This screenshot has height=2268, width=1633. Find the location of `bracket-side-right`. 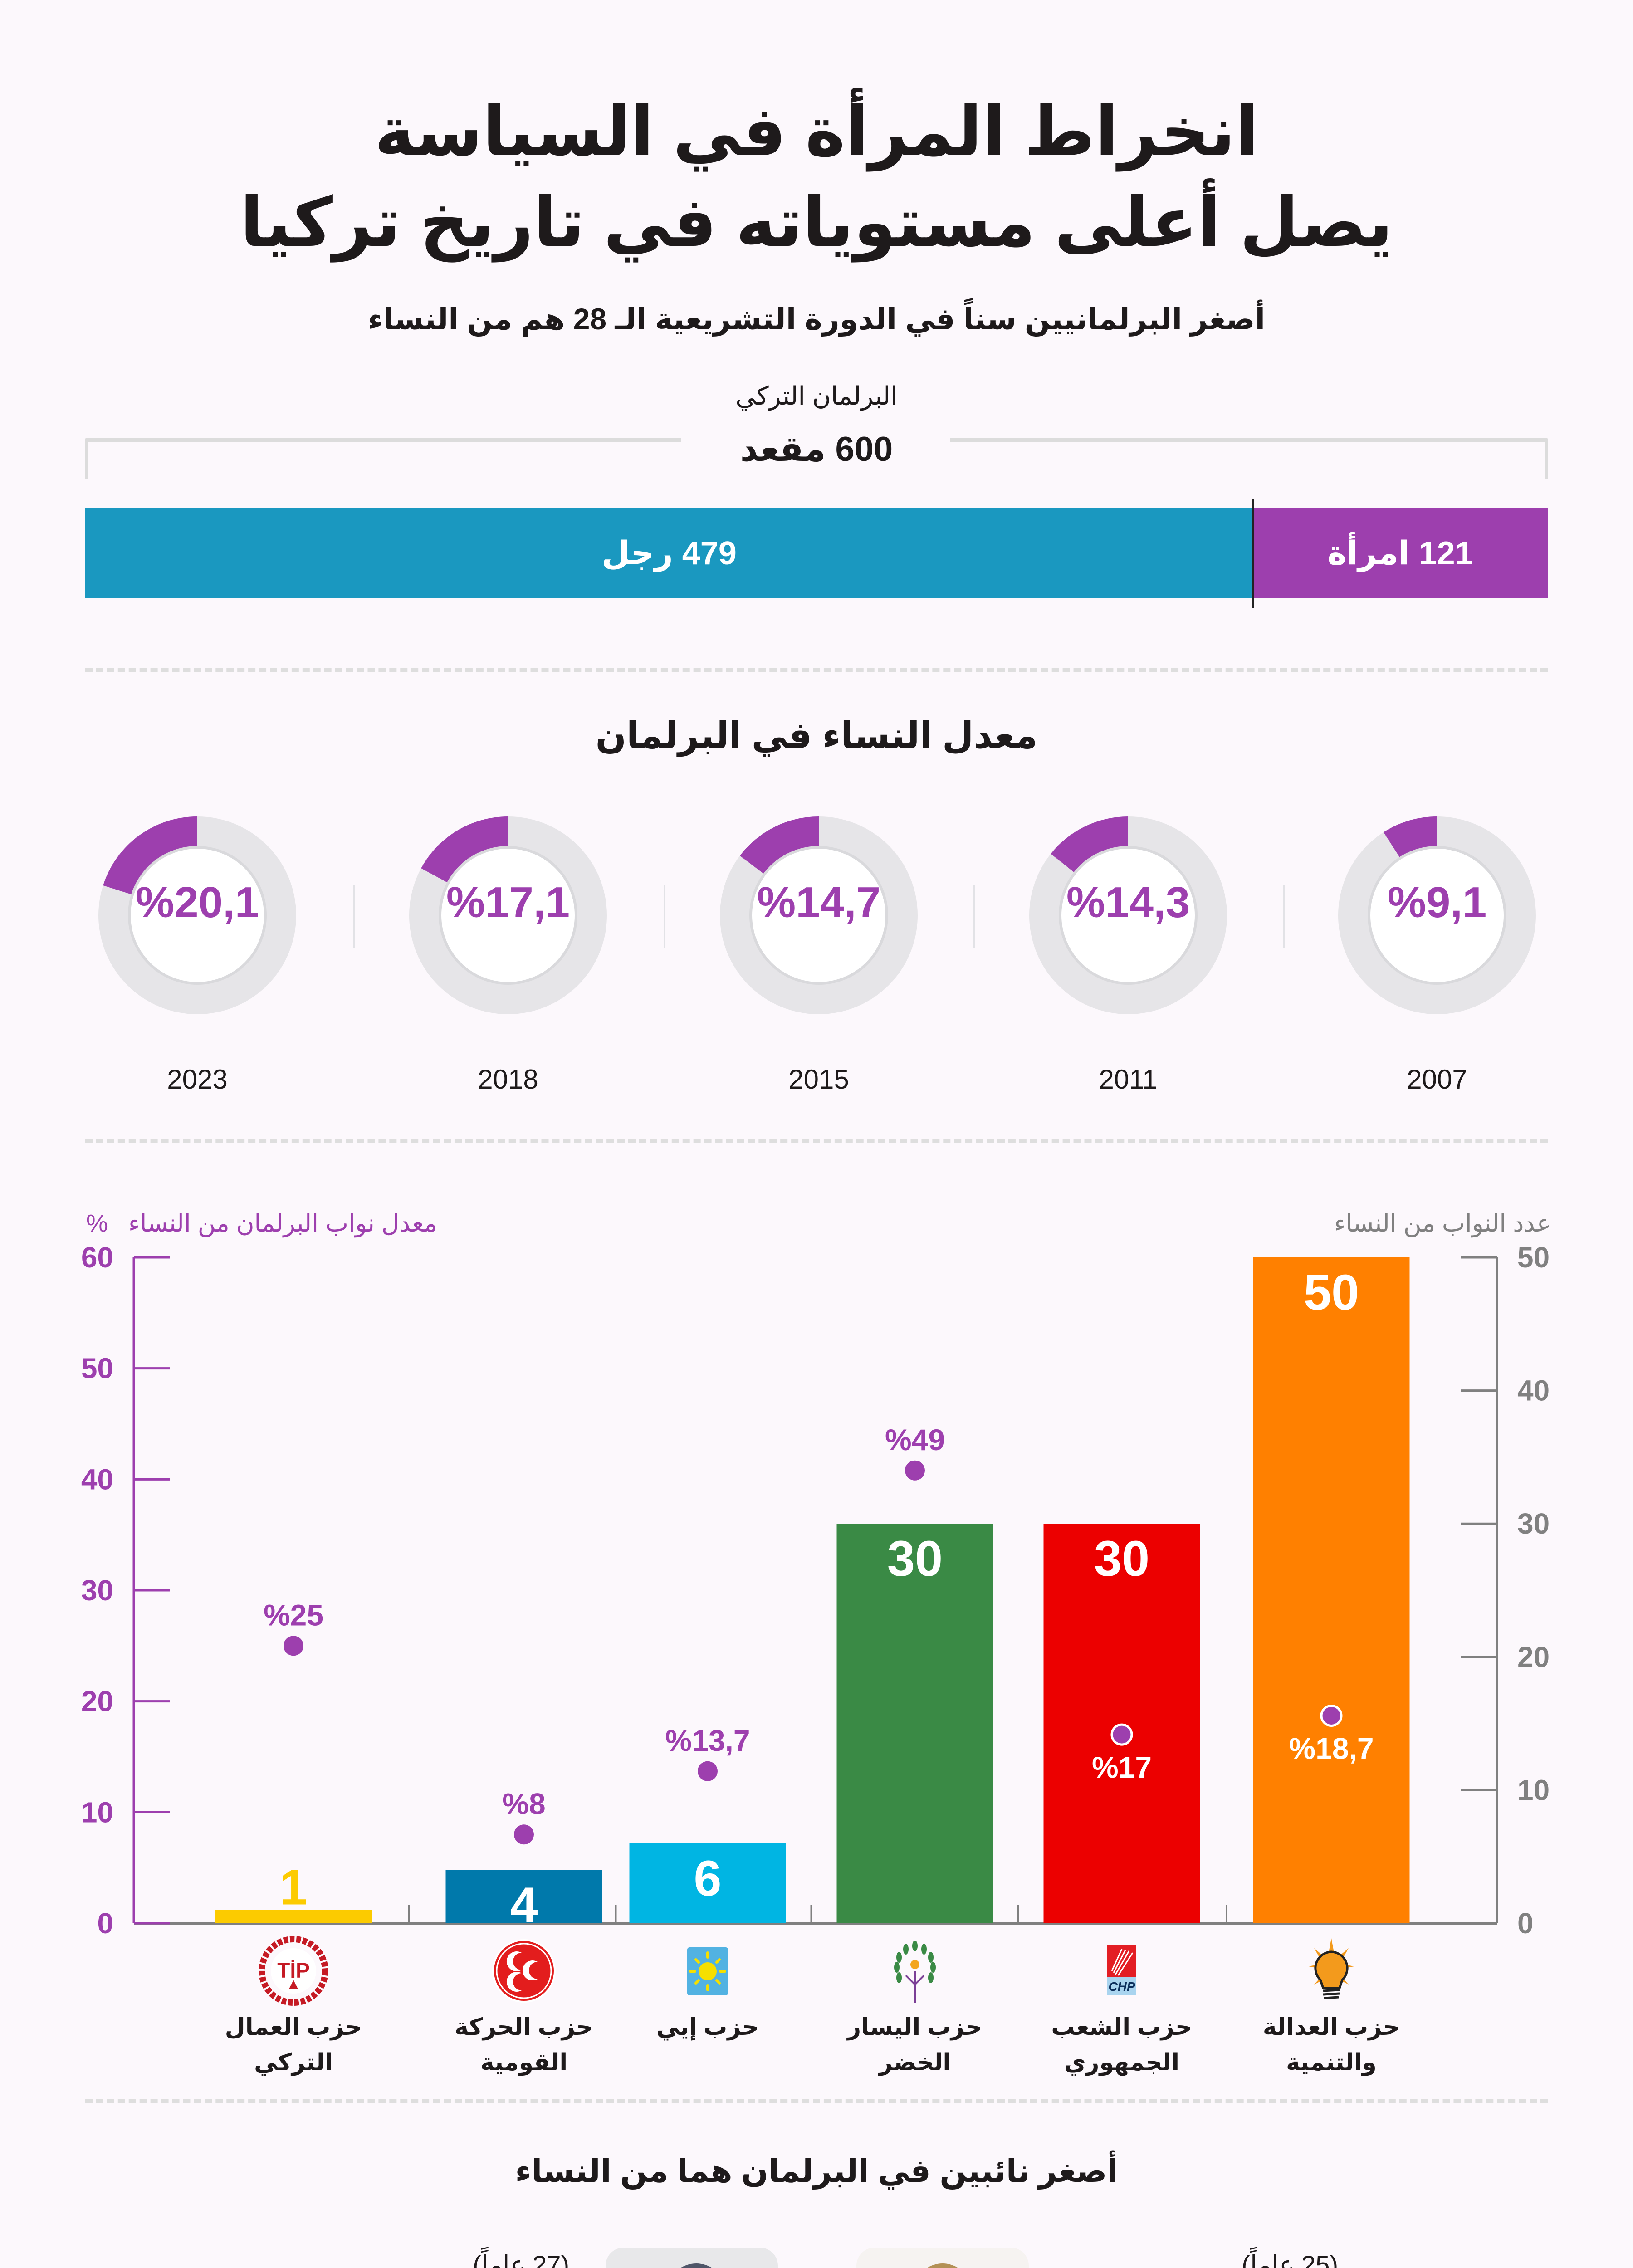

bracket-side-right is located at coordinates (1546, 459).